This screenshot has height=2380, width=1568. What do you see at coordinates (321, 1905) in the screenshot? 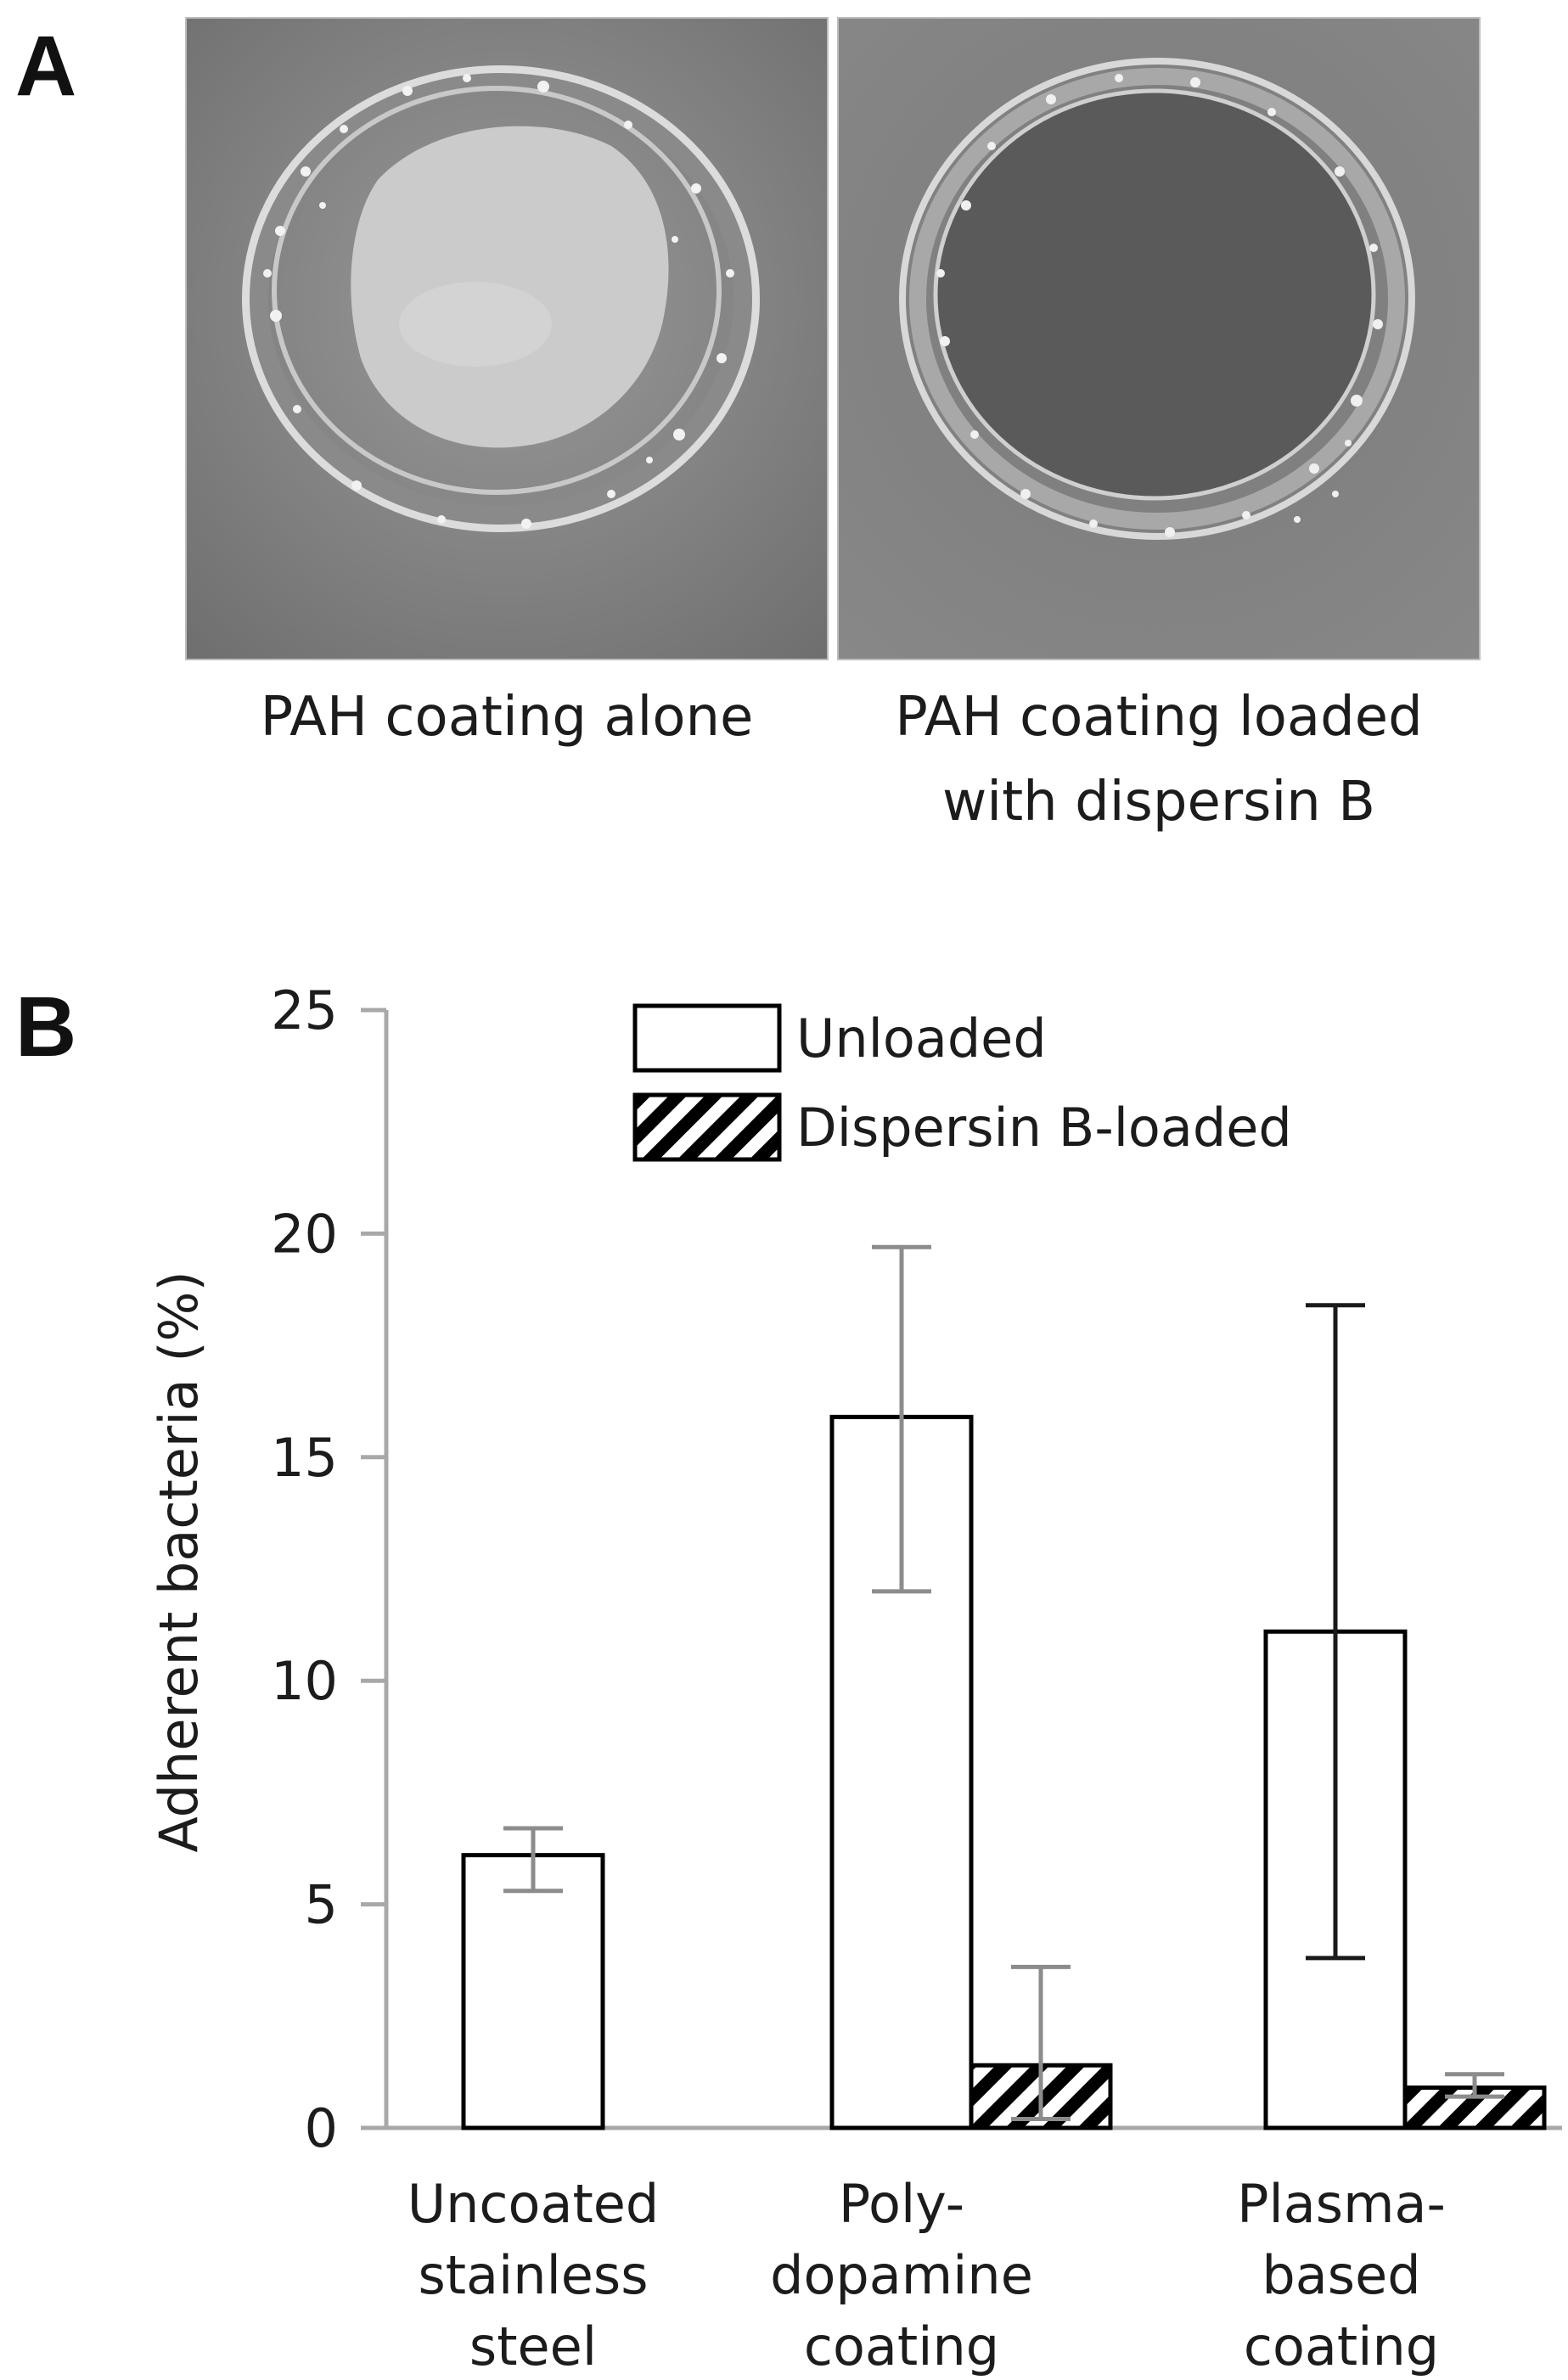
I see `y-tick-label: 5` at bounding box center [321, 1905].